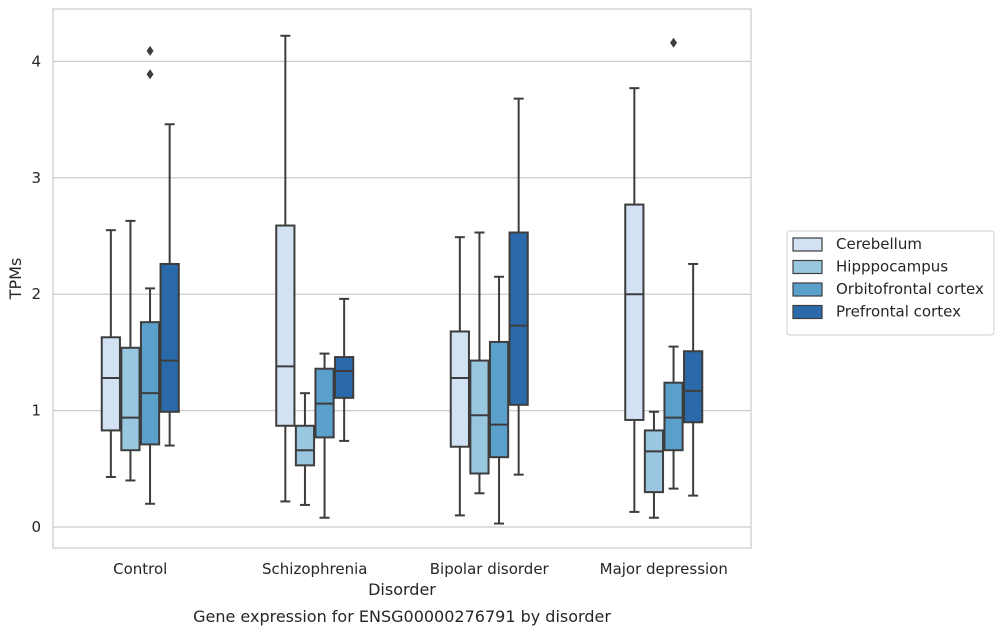  I want to click on y-tick-label: 3, so click(36, 178).